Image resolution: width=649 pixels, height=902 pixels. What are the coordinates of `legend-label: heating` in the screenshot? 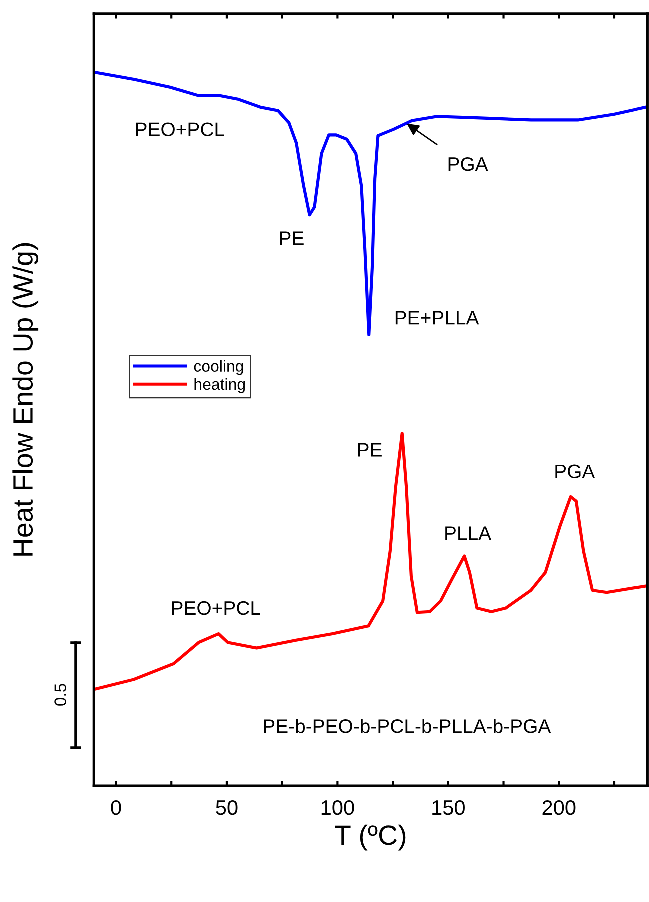 It's located at (220, 386).